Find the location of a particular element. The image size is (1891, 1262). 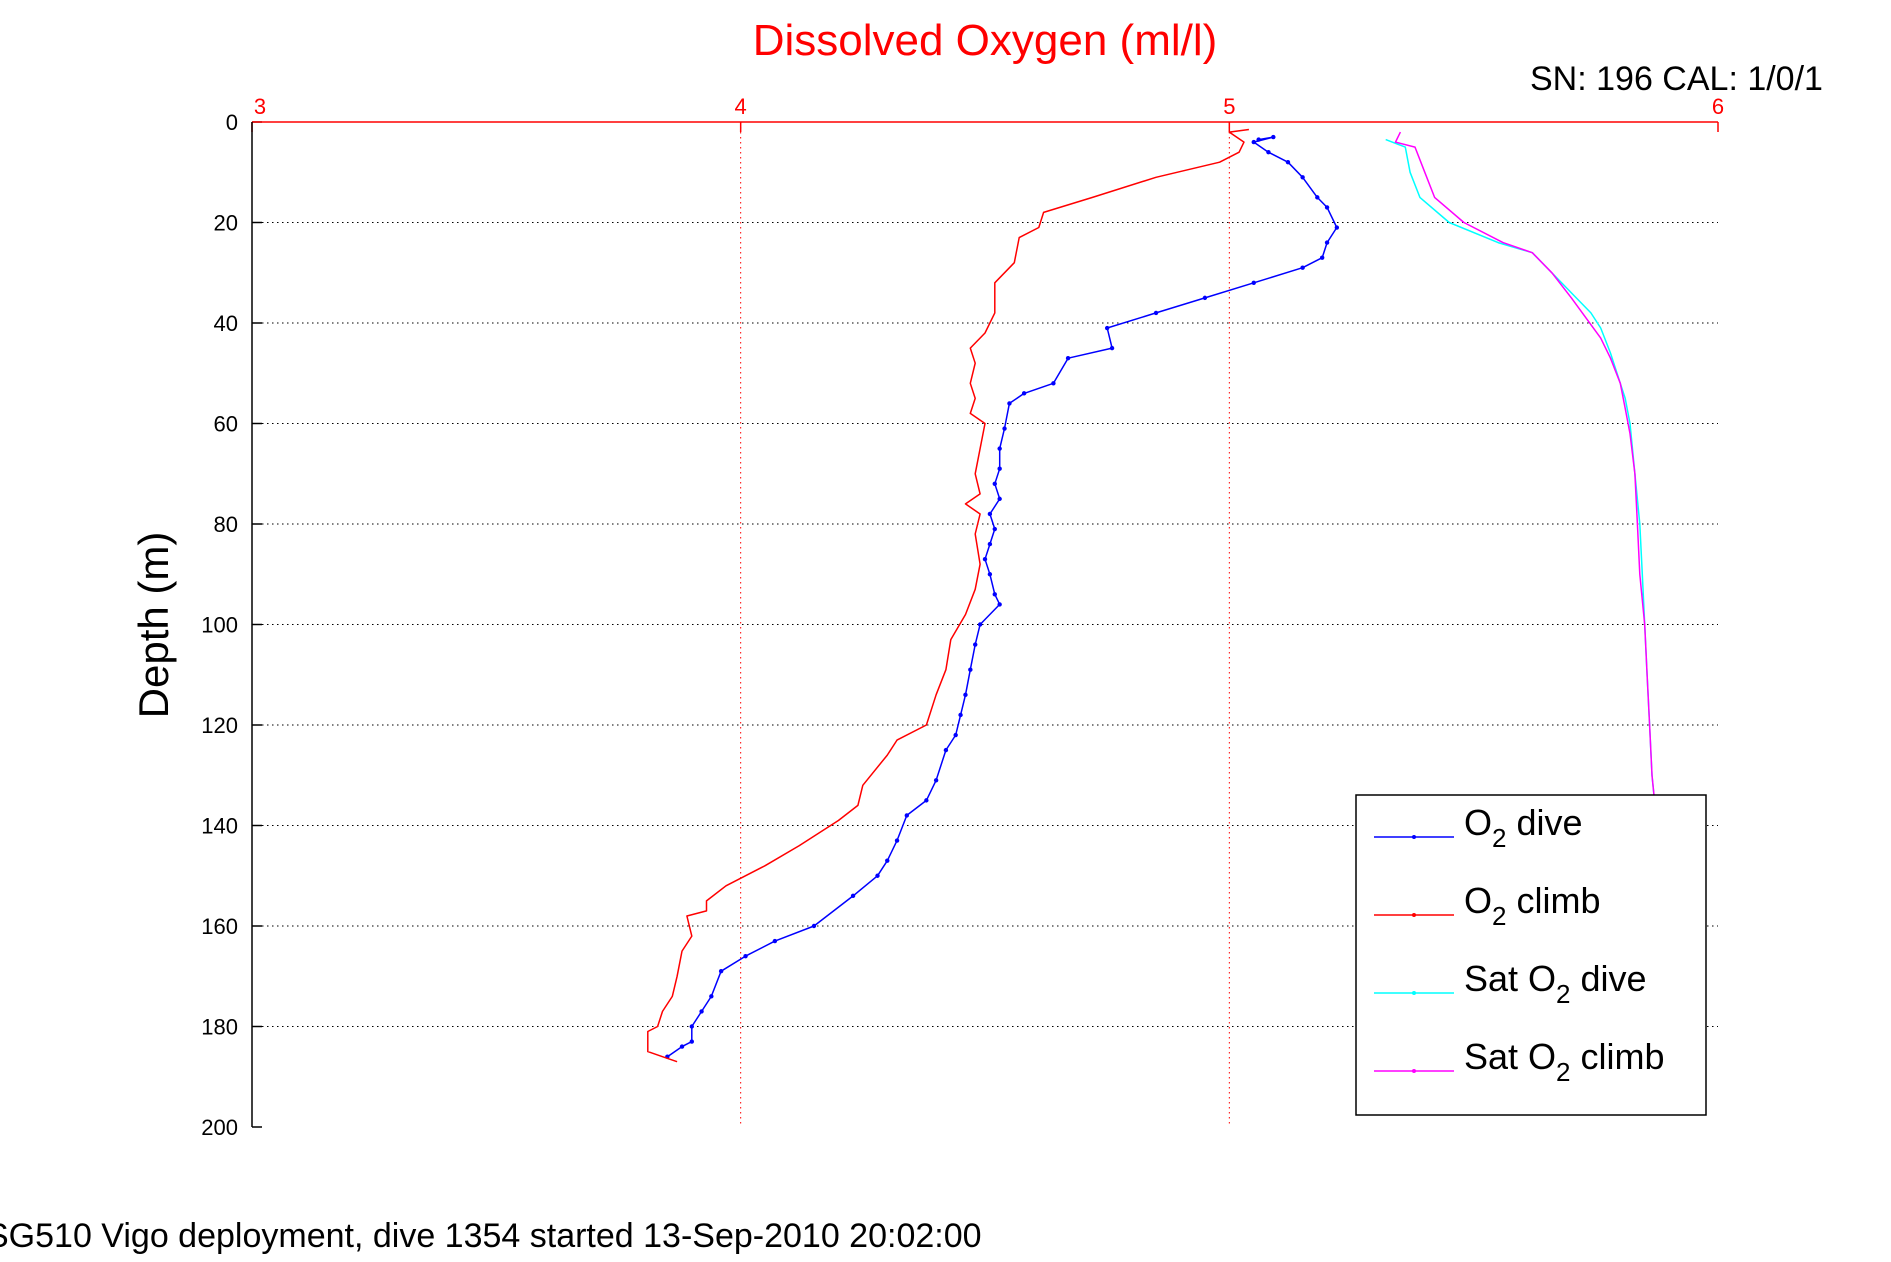

legend-box is located at coordinates (1531, 955).